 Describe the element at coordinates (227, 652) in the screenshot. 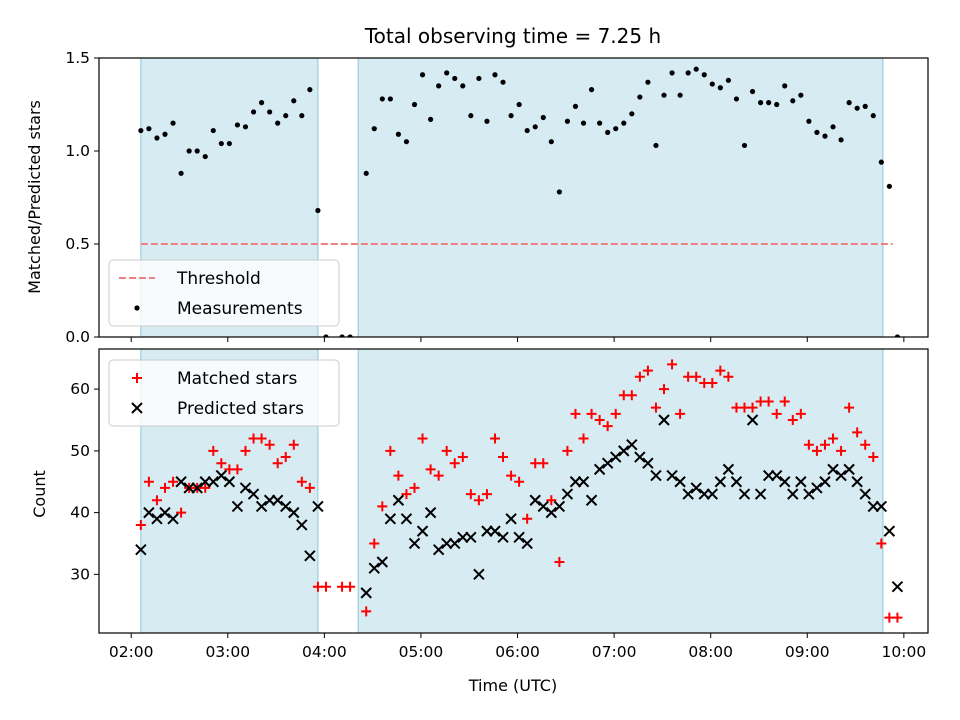

I see `x-tick-label: 03:00` at that location.